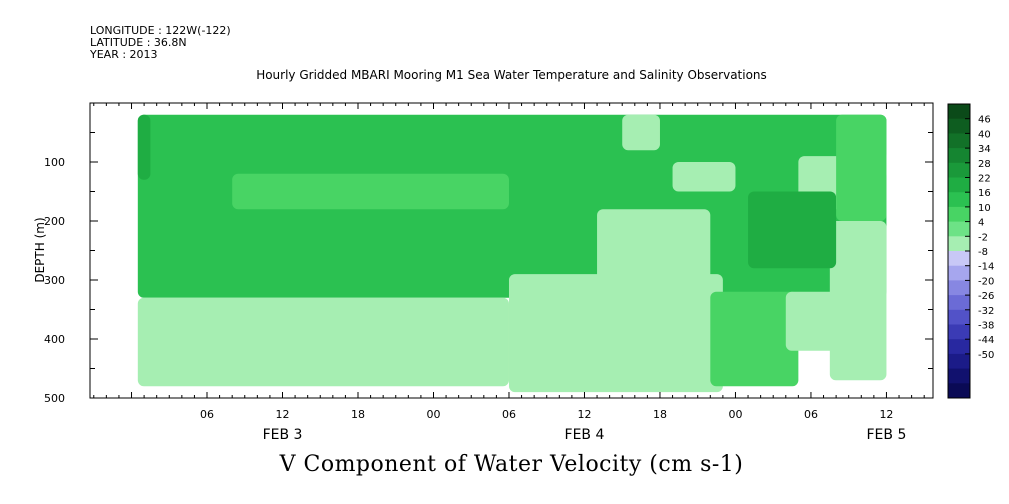 The width and height of the screenshot is (1009, 504). Describe the element at coordinates (984, 149) in the screenshot. I see `colorbar-label: 34` at that location.